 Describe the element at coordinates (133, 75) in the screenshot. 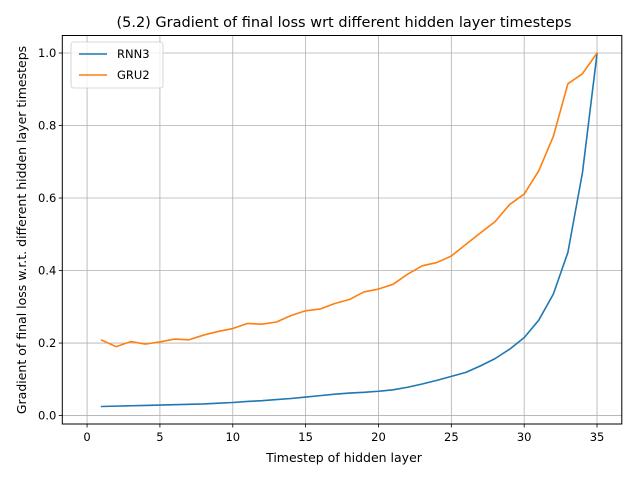

I see `legend-label-gru2: GRU2` at that location.